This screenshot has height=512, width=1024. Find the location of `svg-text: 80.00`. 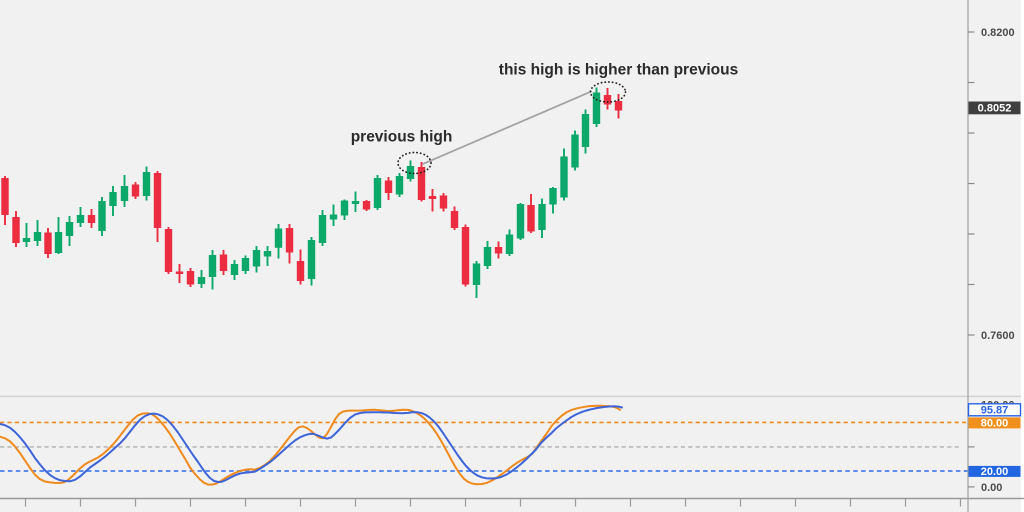

svg-text: 80.00 is located at coordinates (995, 424).